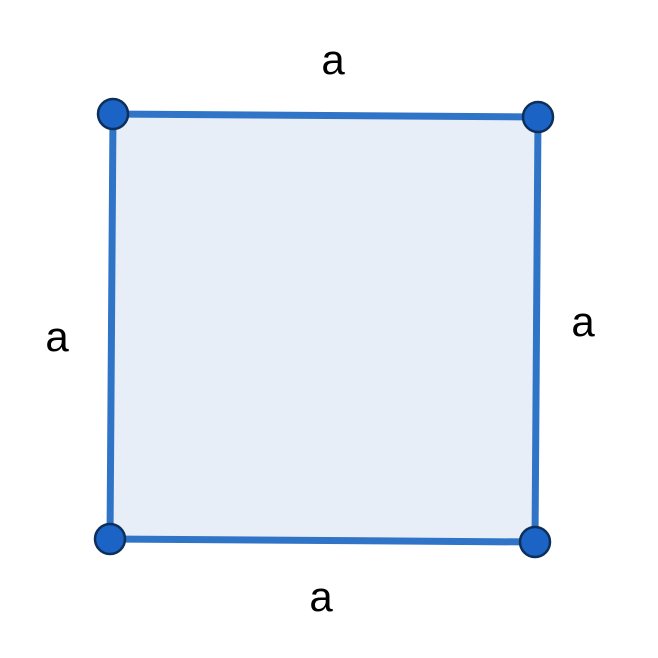 Image resolution: width=658 pixels, height=658 pixels. I want to click on vertex-top-left, so click(113, 114).